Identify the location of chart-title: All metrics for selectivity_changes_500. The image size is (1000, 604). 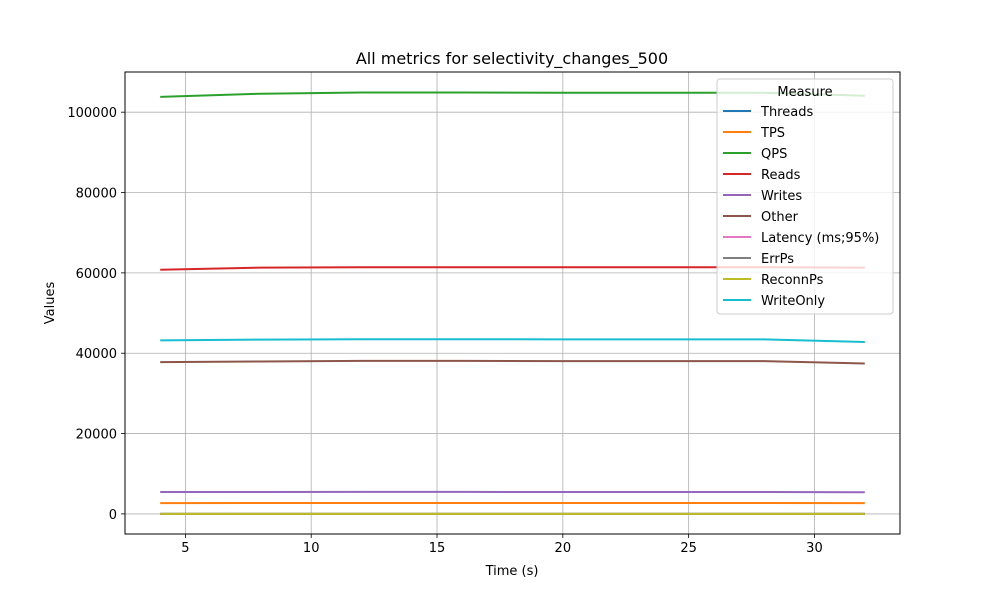
(512, 59).